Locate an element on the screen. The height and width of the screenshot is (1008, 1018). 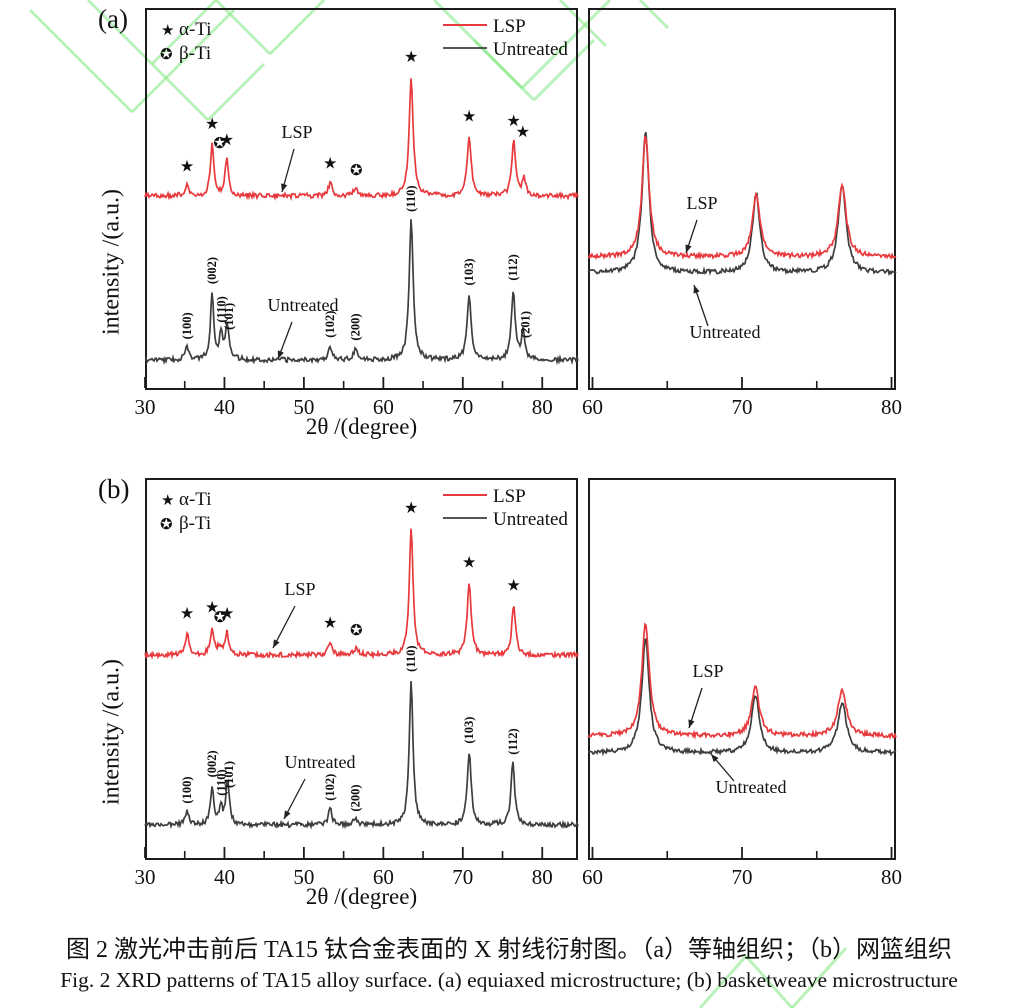
xrd-plot-a-inset: 60 70 80 Untreated LSP is located at coordinates (742, 216).